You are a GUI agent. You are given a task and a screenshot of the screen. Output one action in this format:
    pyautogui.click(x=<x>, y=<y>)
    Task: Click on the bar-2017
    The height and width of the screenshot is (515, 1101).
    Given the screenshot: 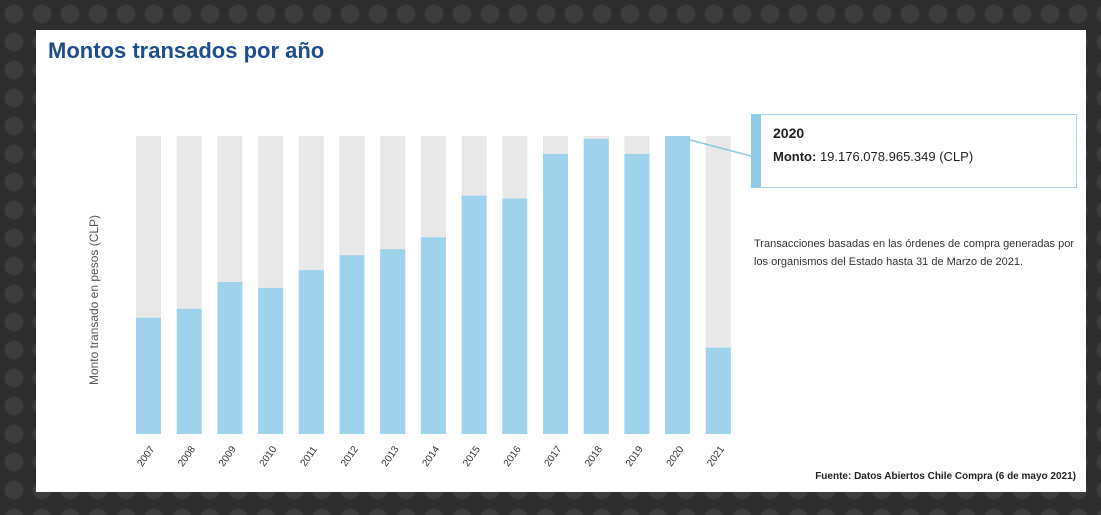 What is the action you would take?
    pyautogui.click(x=555, y=293)
    